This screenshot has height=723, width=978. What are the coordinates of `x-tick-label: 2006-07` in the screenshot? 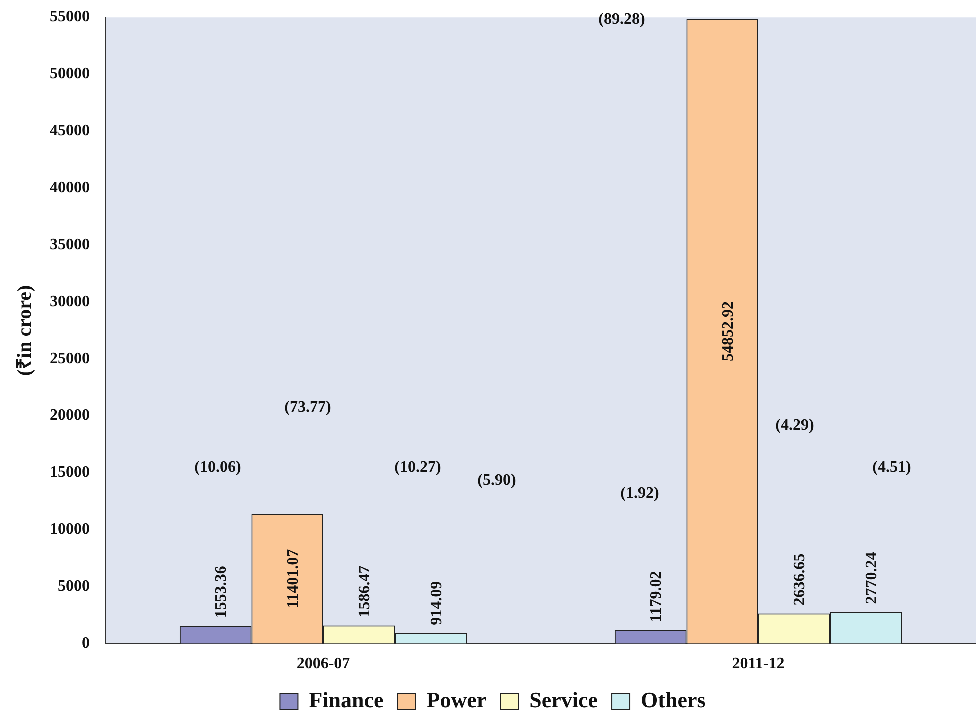 It's located at (323, 664).